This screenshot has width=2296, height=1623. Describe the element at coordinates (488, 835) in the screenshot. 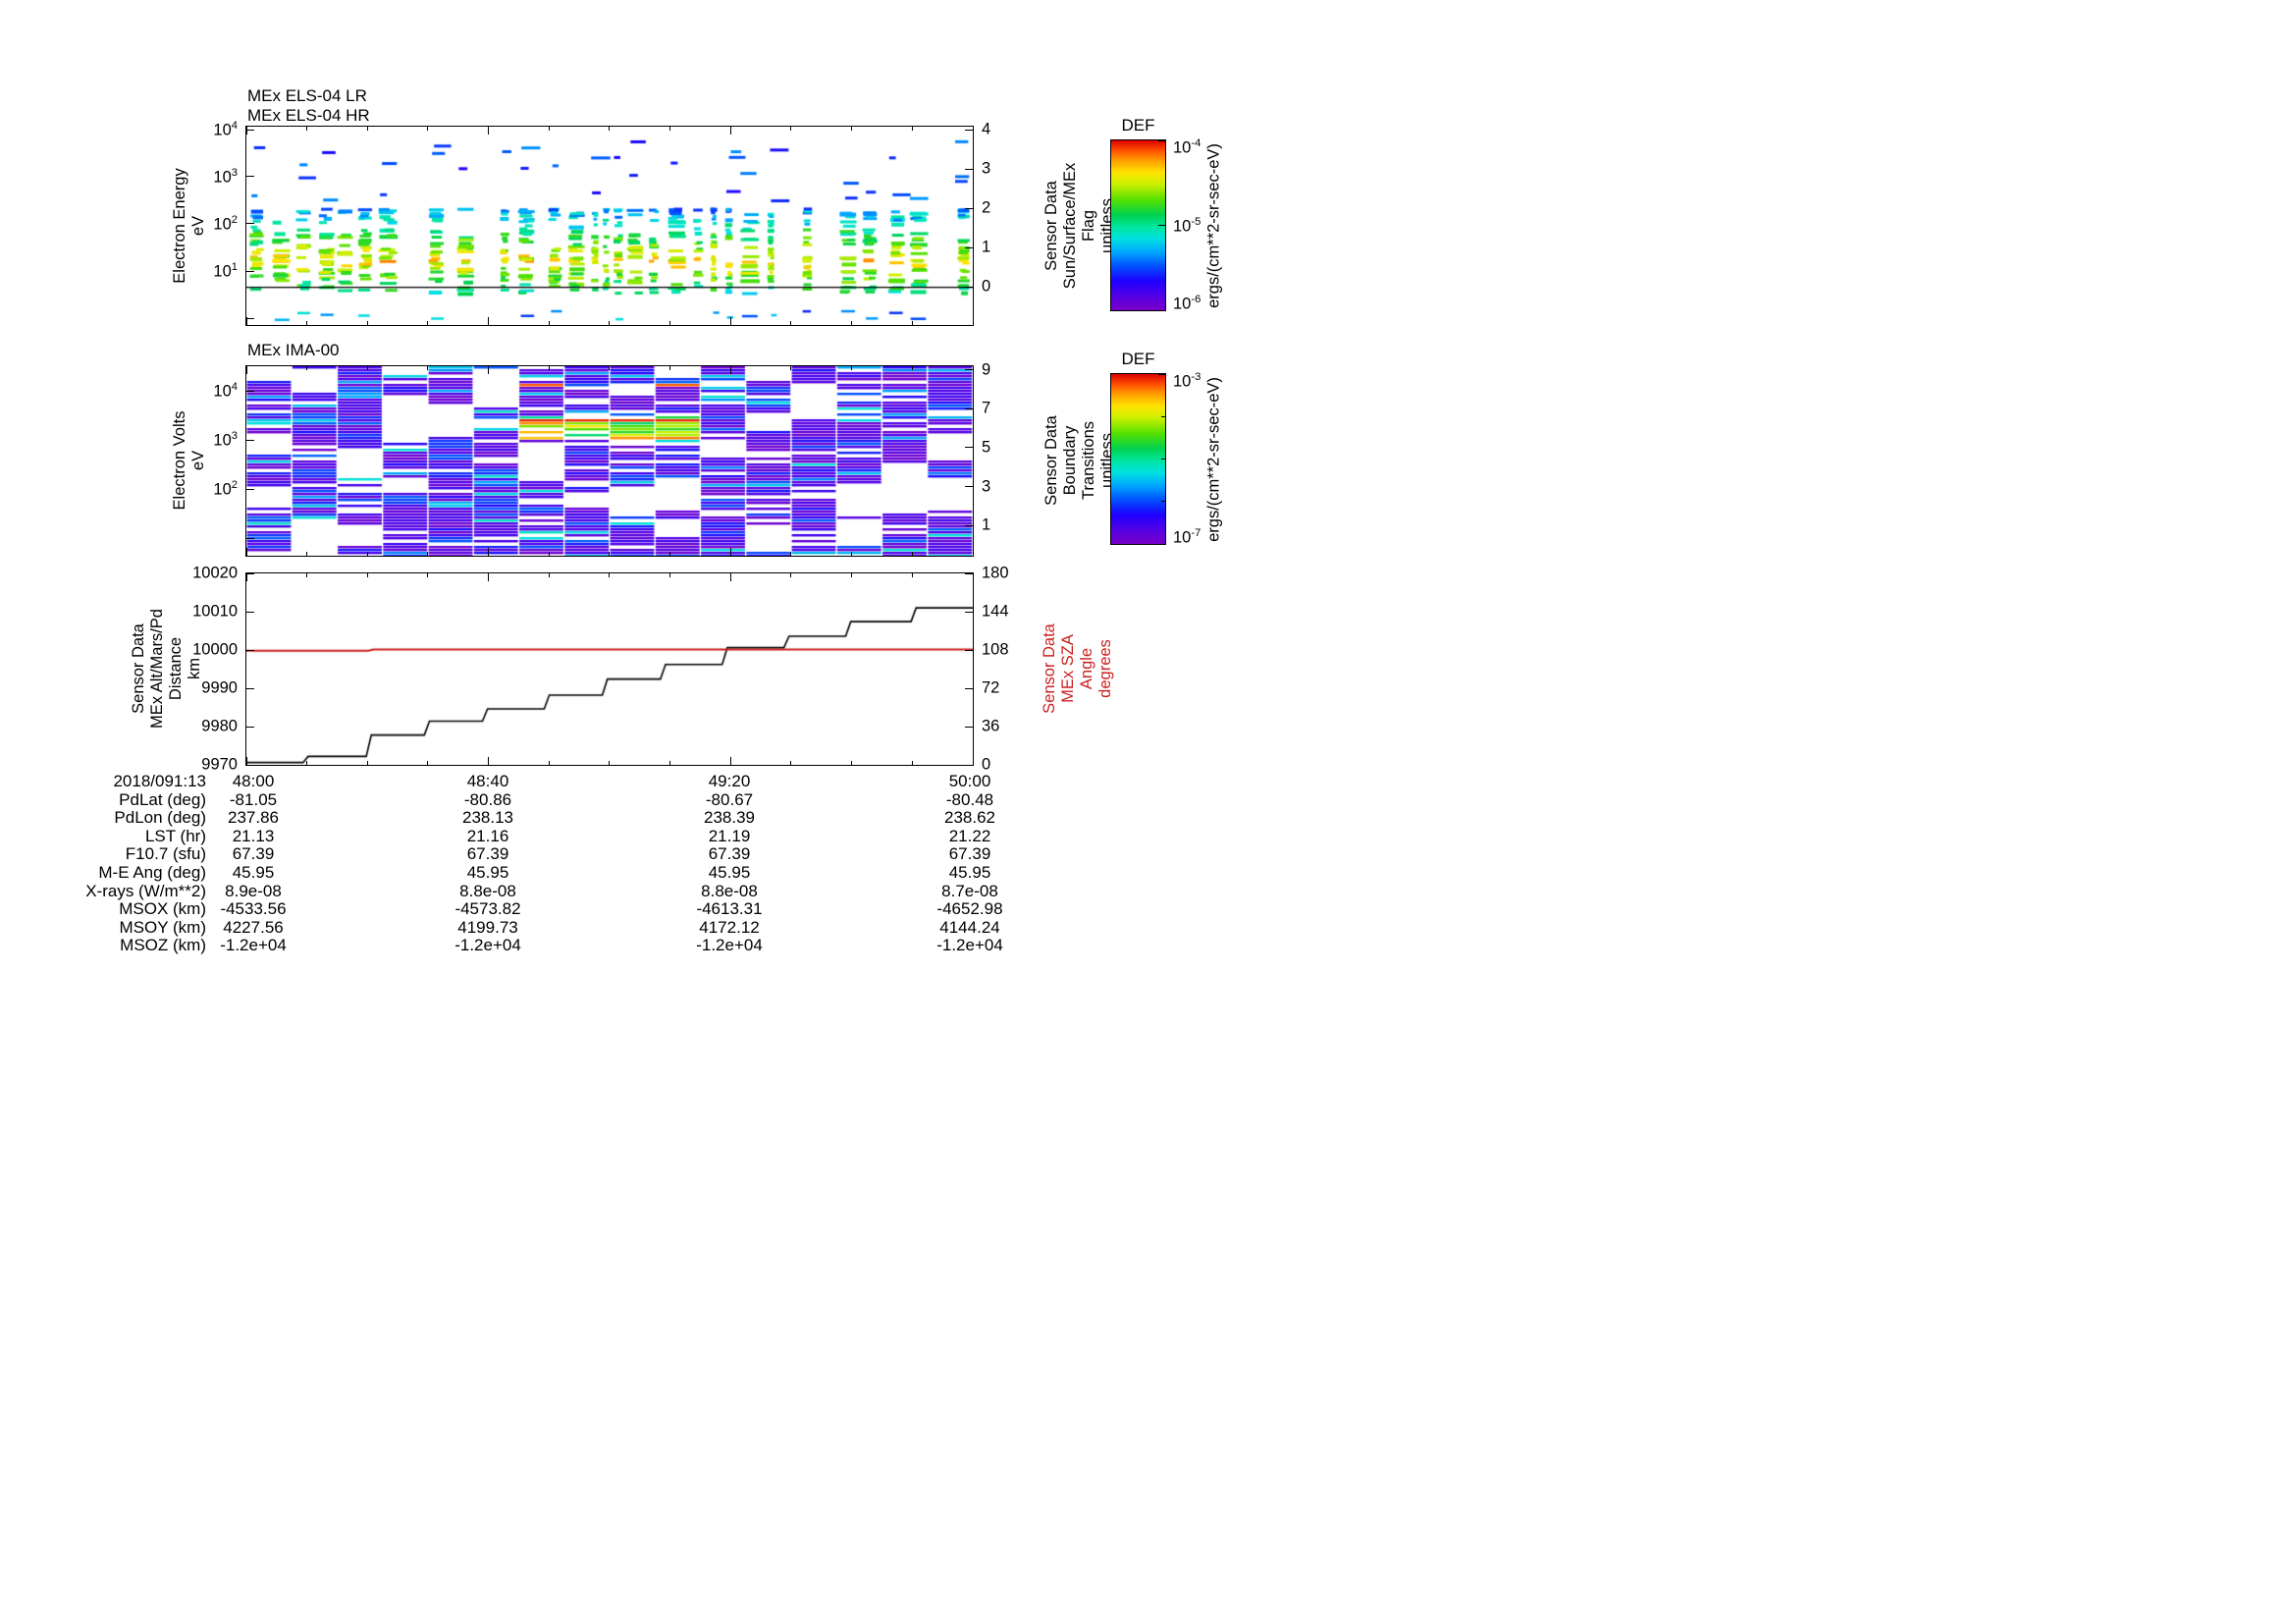

I see `table-cell: 21.16` at that location.